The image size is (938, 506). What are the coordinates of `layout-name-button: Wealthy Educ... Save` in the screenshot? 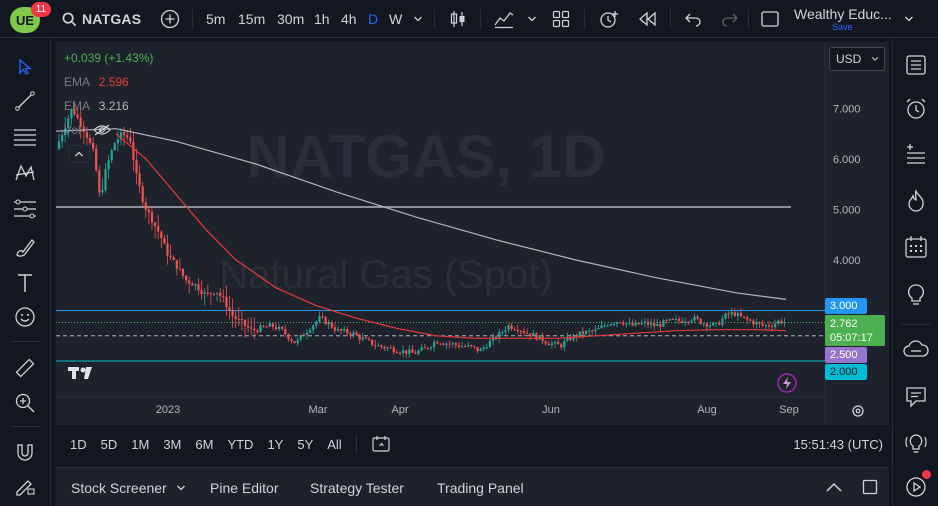 It's located at (843, 19).